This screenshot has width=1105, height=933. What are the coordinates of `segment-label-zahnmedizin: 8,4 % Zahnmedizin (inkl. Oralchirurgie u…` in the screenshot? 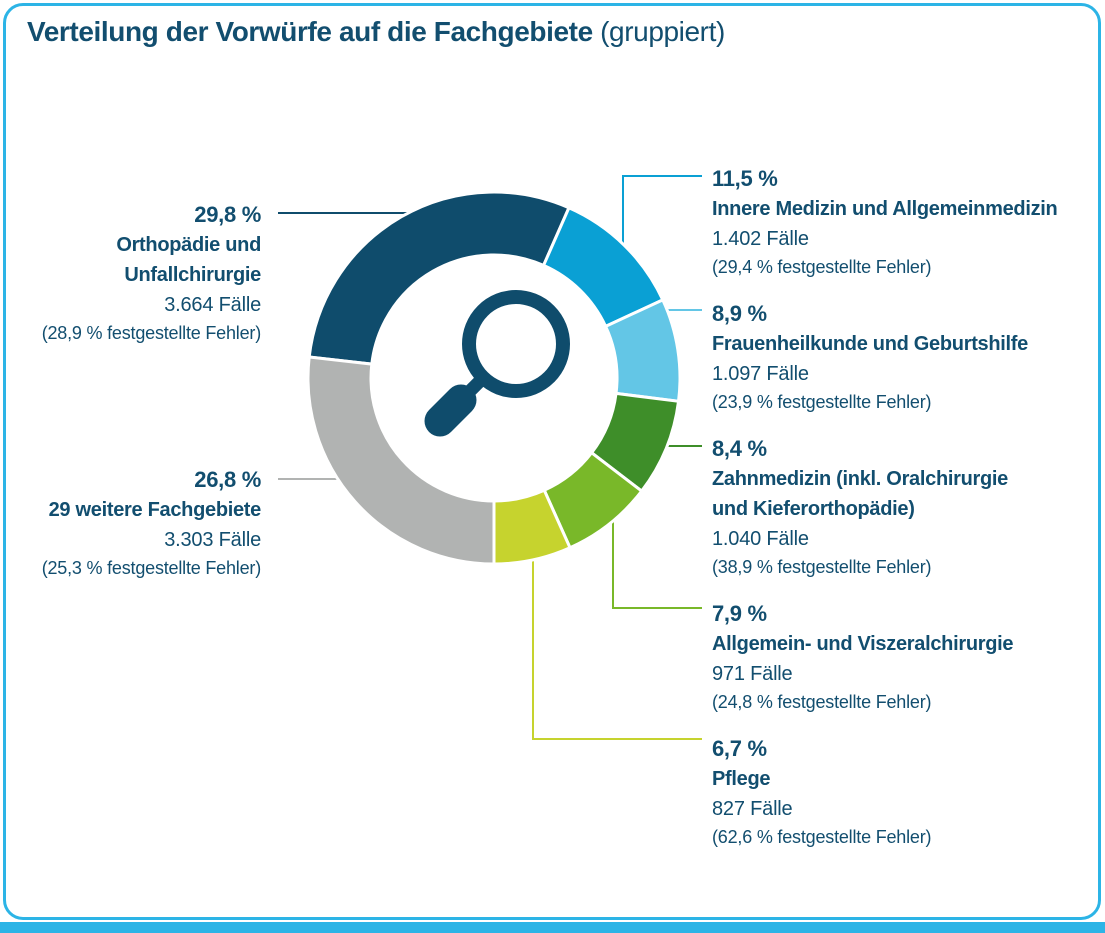 It's located at (860, 507).